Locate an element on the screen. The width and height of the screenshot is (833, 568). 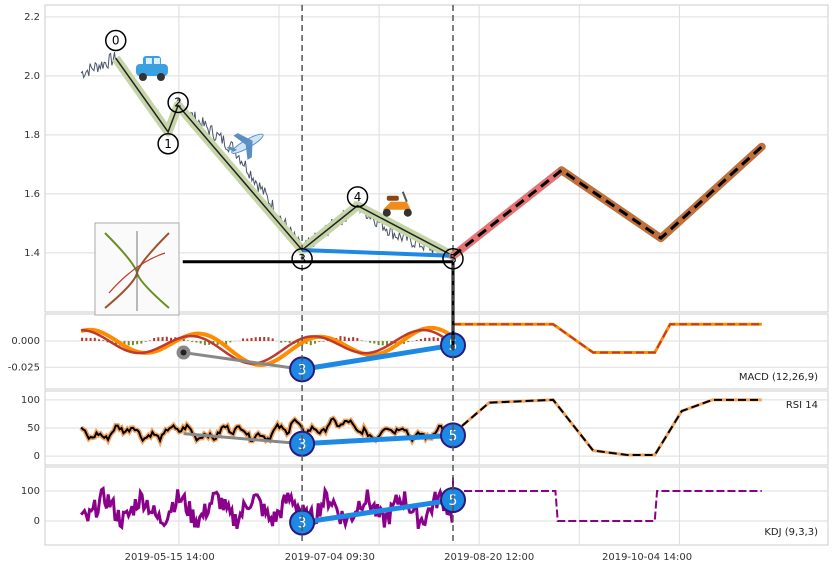
wave-label: 3 is located at coordinates (302, 259).